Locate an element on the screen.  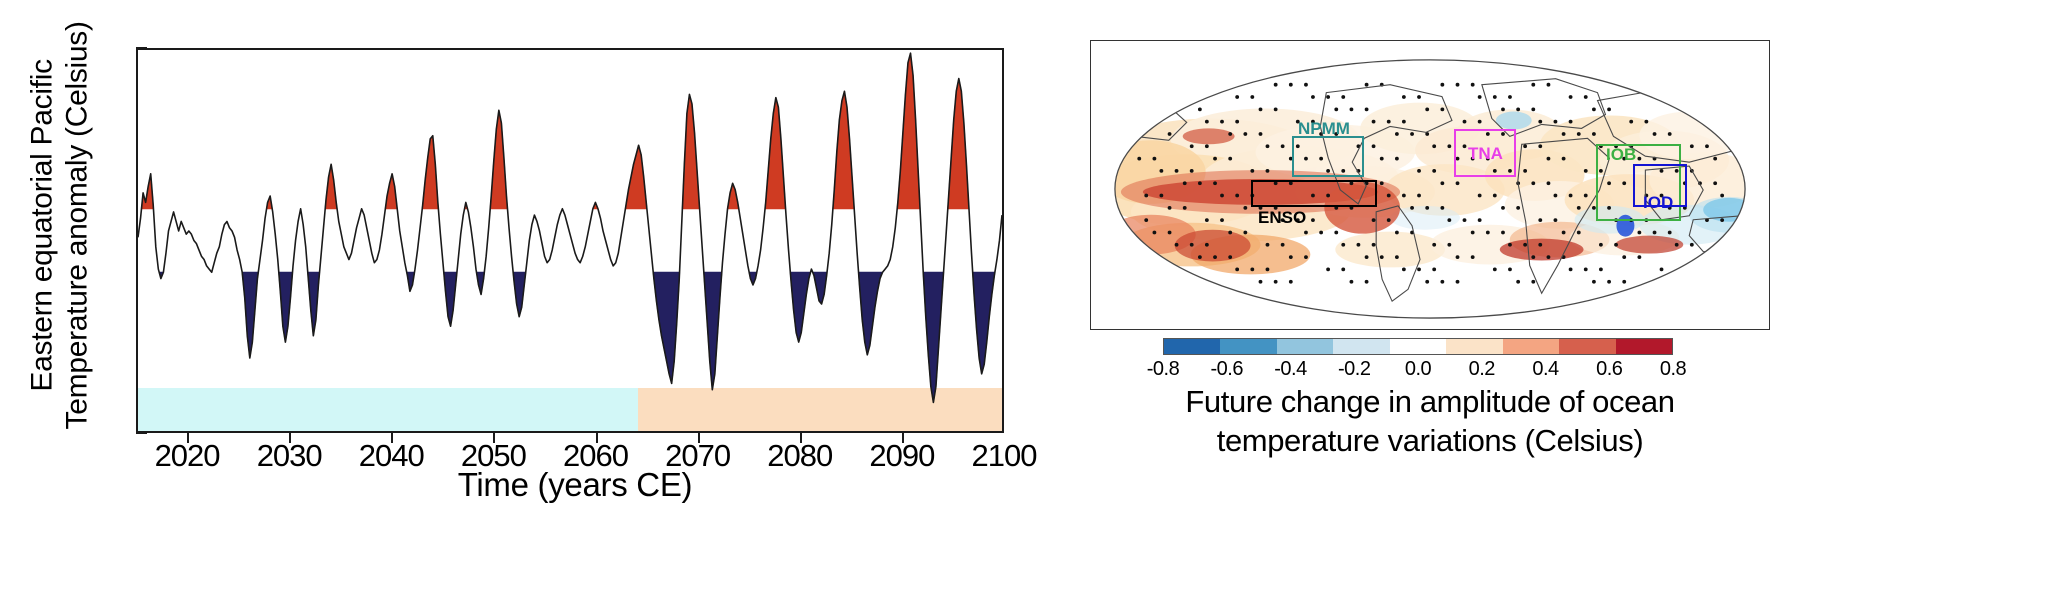
x-tick-2040: 2040 is located at coordinates (391, 455).